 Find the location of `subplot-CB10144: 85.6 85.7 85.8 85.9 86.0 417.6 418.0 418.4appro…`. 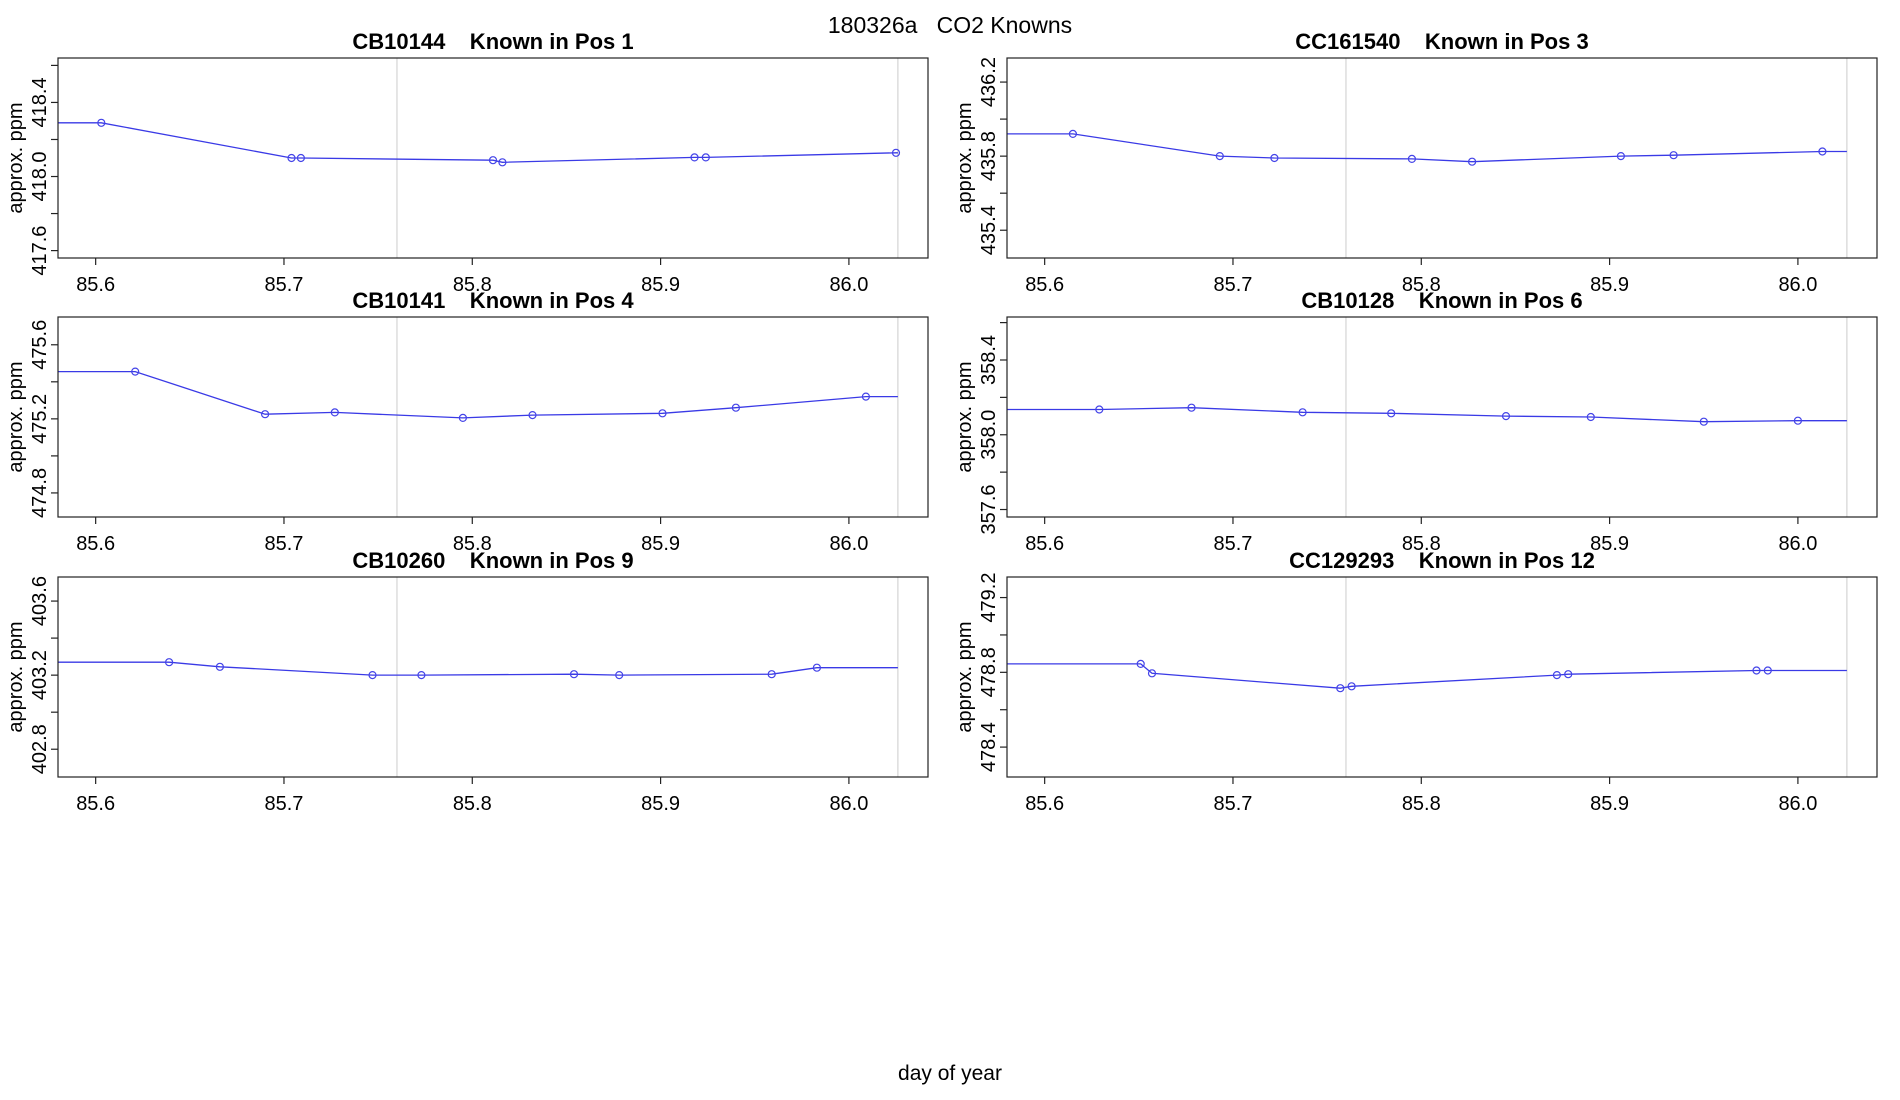

subplot-CB10144: 85.6 85.7 85.8 85.9 86.0 417.6 418.0 418.4appro… is located at coordinates (467, 162).